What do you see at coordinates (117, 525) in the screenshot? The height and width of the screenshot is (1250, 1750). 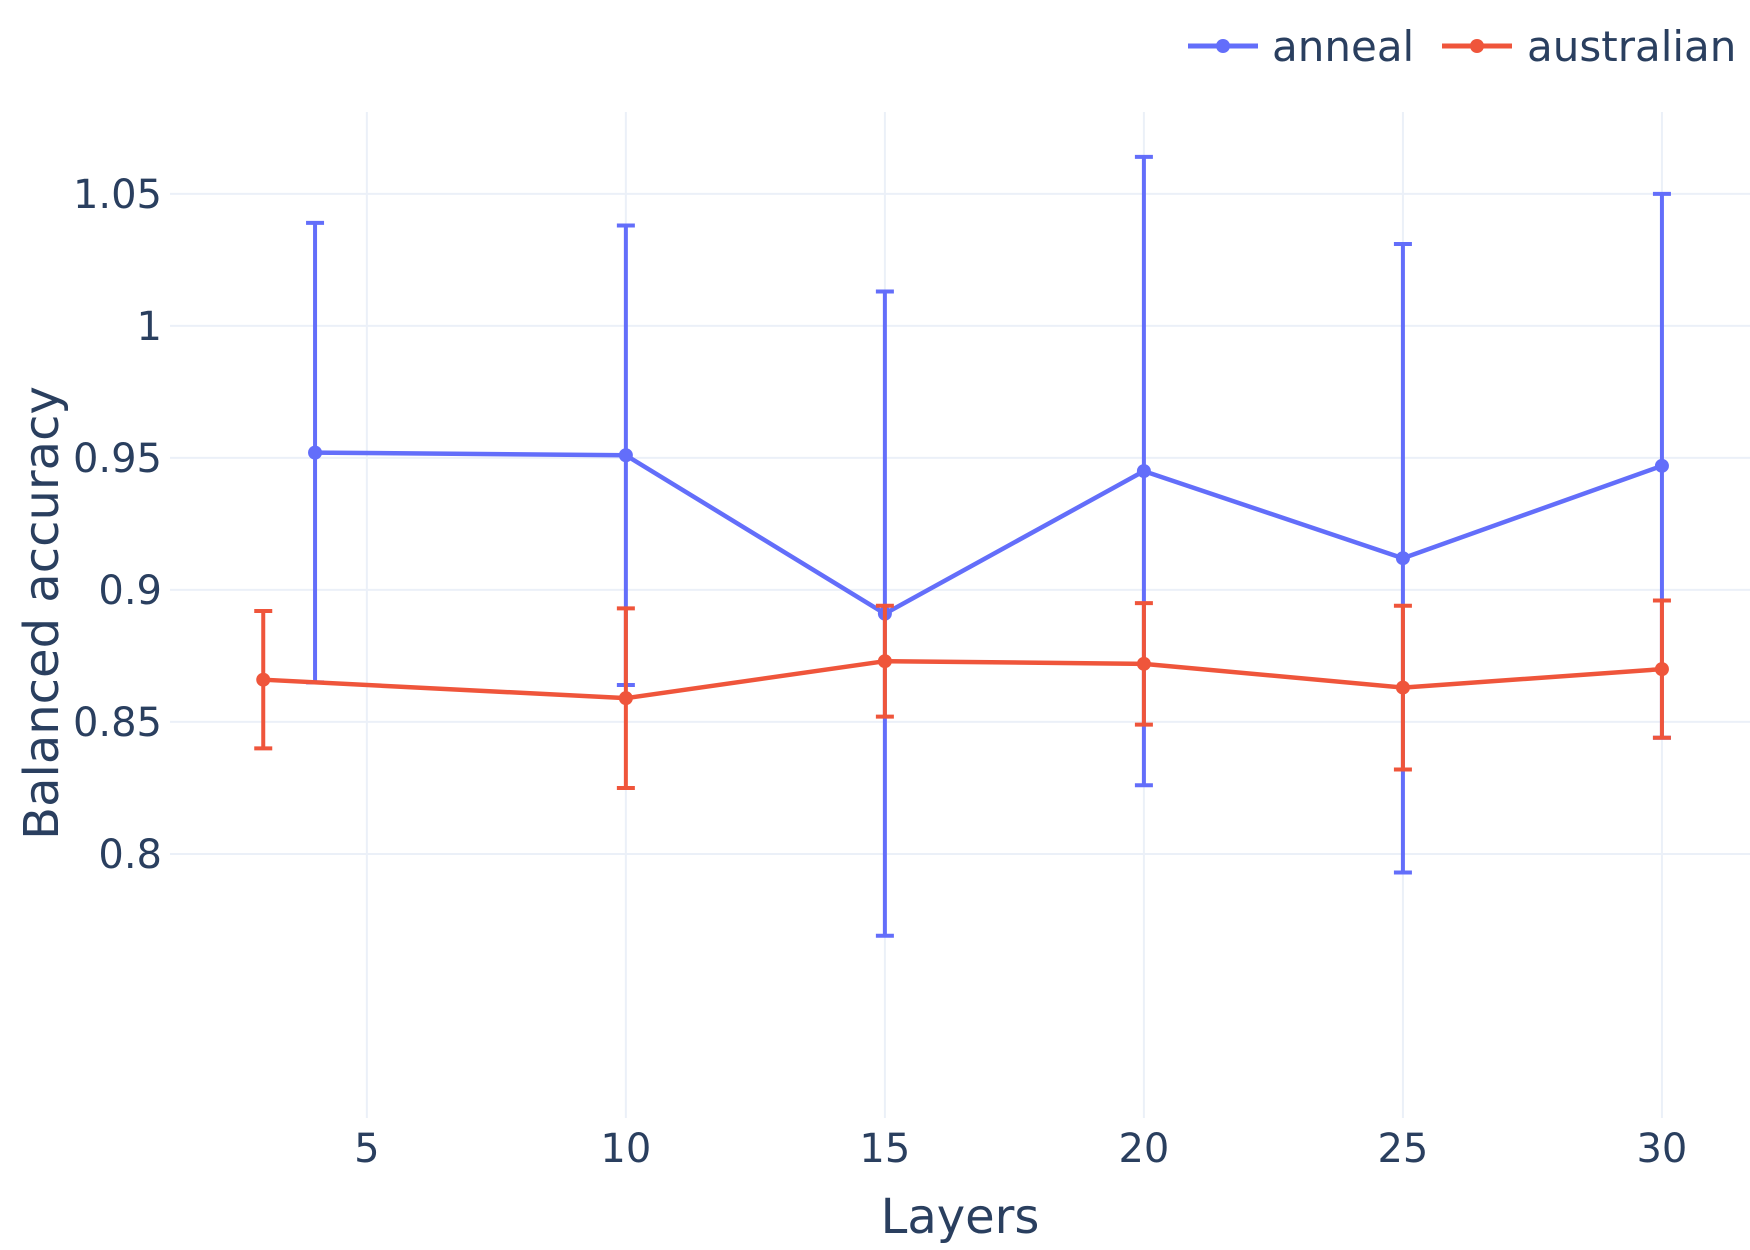 I see `y-tick-labels: 0.8 0.85 0.9 0.95 1 1.05` at bounding box center [117, 525].